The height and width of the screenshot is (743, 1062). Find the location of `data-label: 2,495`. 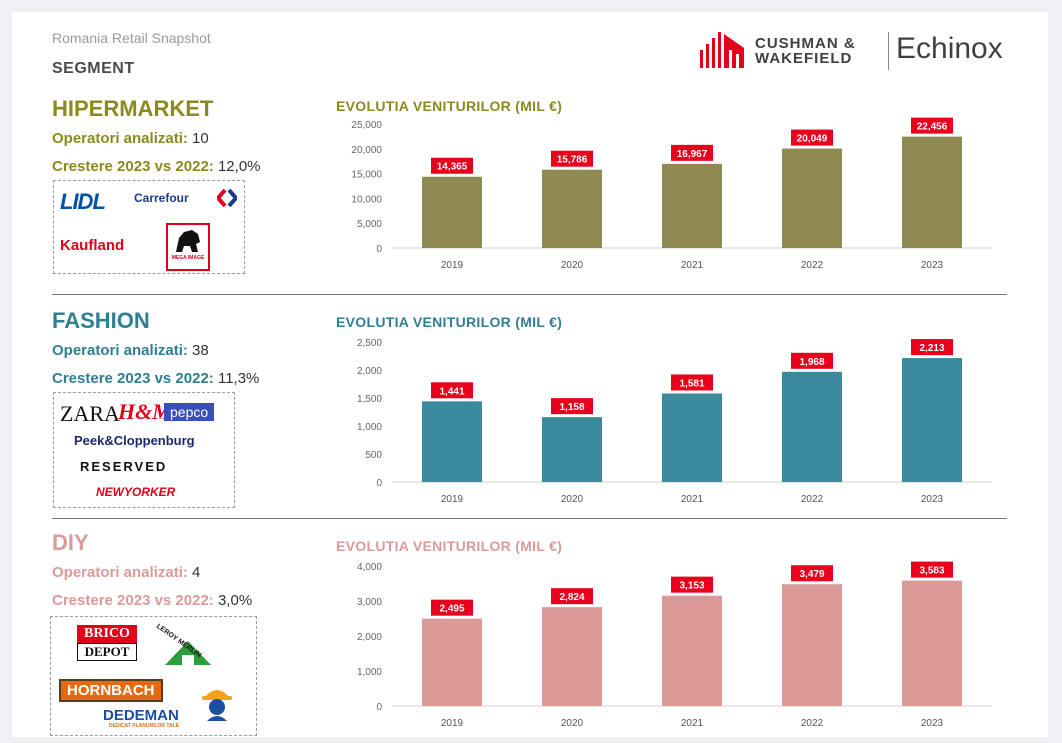

data-label: 2,495 is located at coordinates (451, 609).